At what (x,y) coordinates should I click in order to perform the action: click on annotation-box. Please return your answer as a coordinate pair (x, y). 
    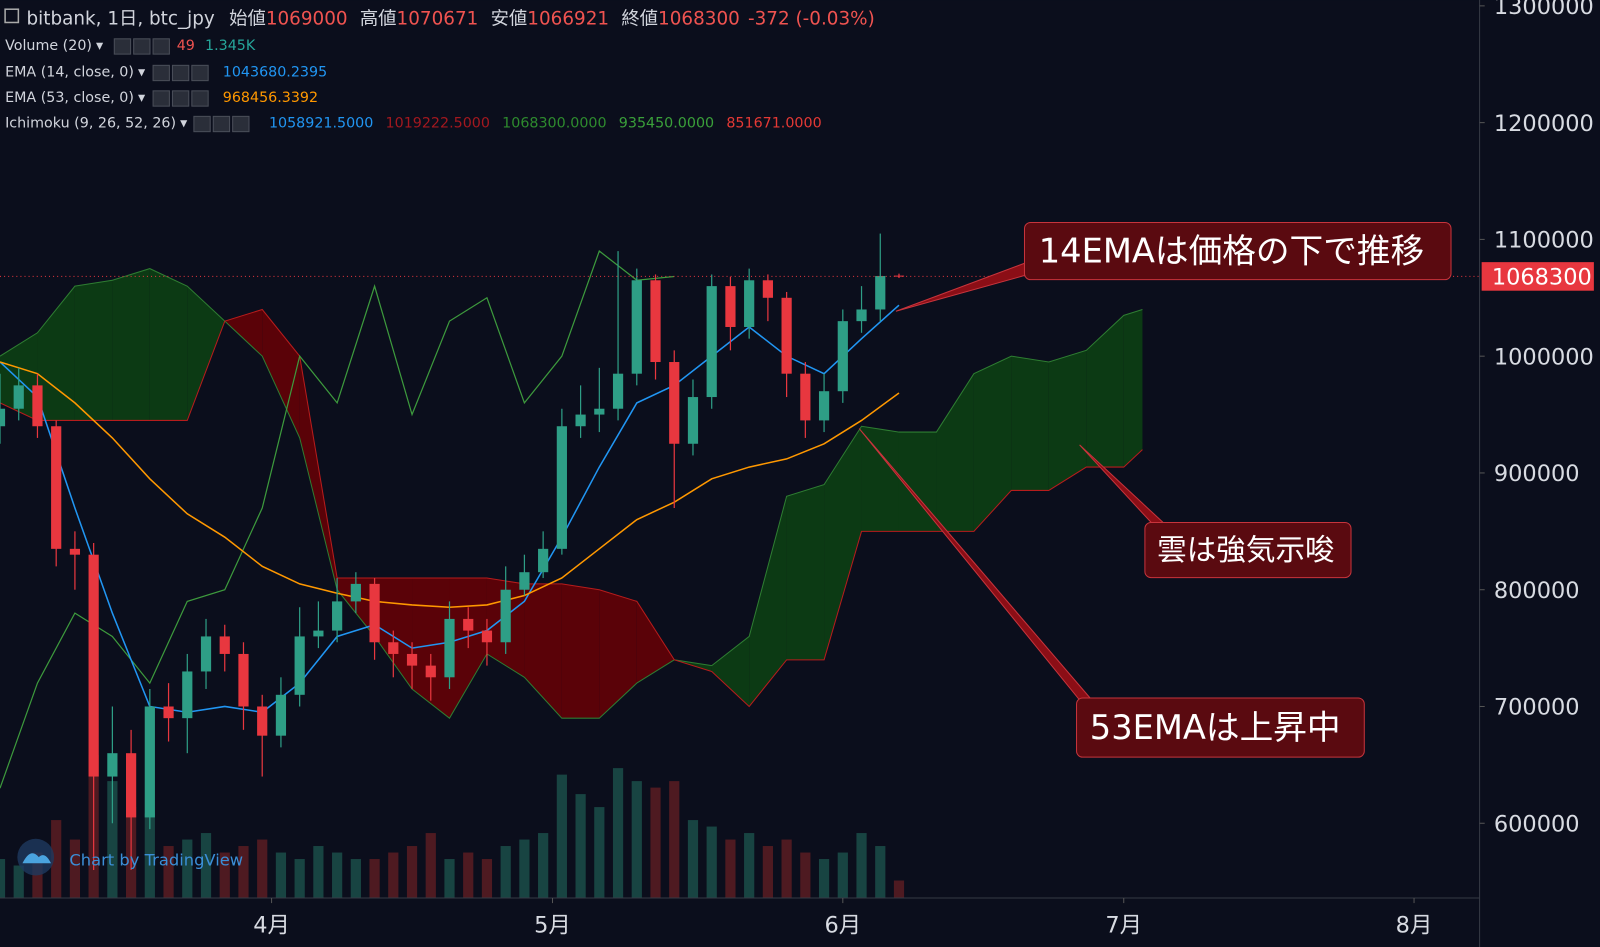
    Looking at the image, I should click on (1248, 550).